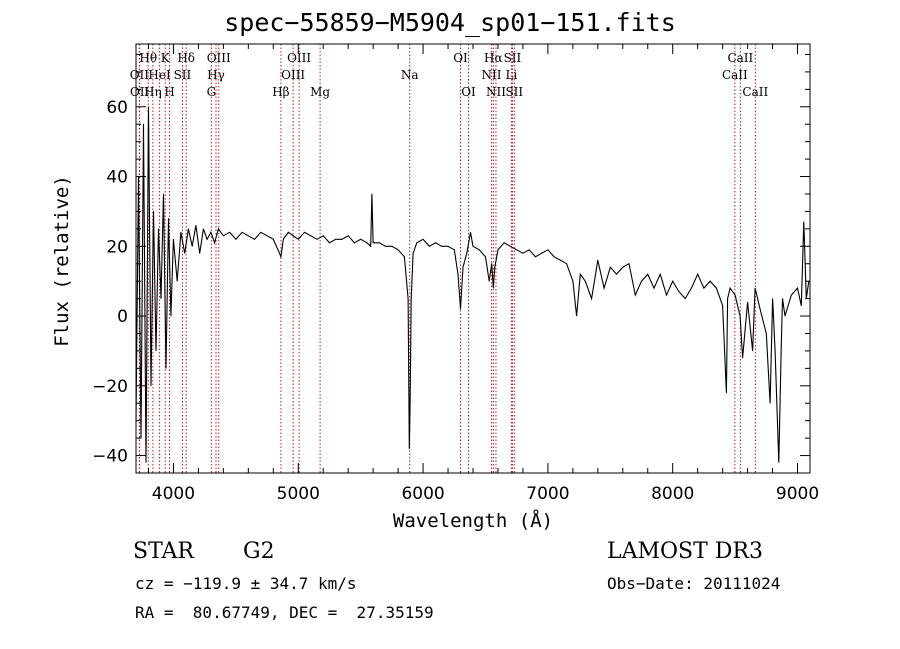 This screenshot has width=900, height=649. What do you see at coordinates (122, 317) in the screenshot?
I see `y-tick-label-0: 0` at bounding box center [122, 317].